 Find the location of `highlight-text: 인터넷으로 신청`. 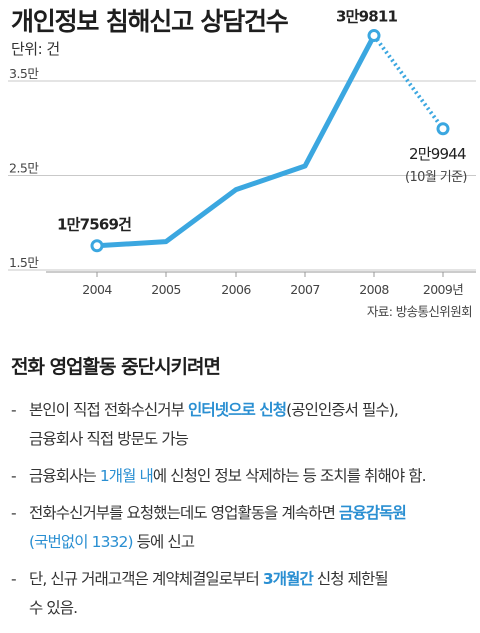

highlight-text: 인터넷으로 신청 is located at coordinates (237, 410).